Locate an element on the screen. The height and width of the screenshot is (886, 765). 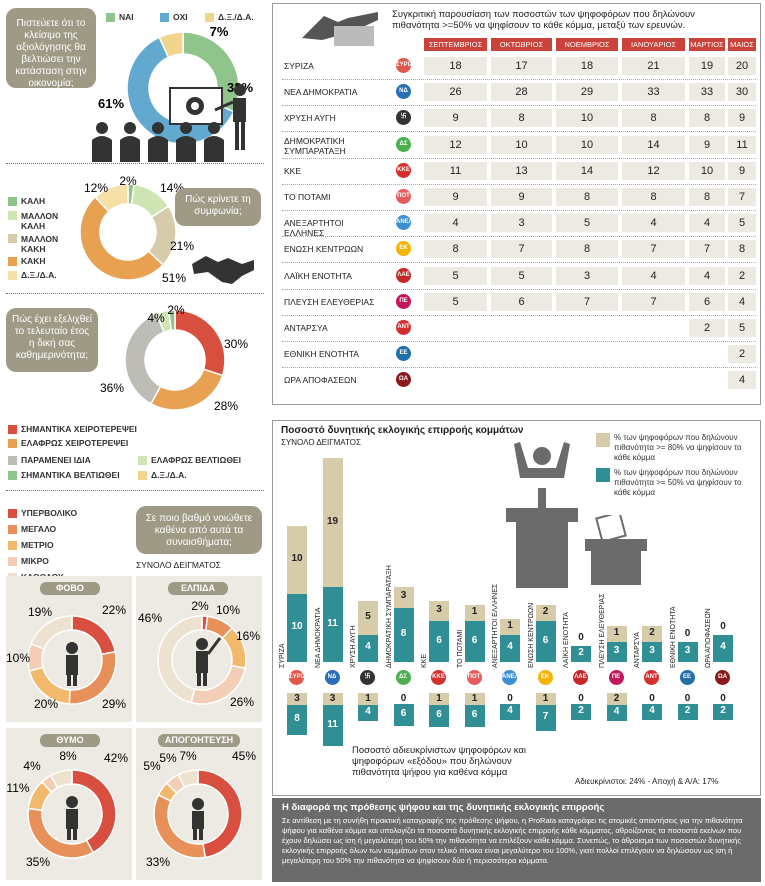
q4-legend-2: ΜΕΤΡΙΟ is located at coordinates (31, 545).